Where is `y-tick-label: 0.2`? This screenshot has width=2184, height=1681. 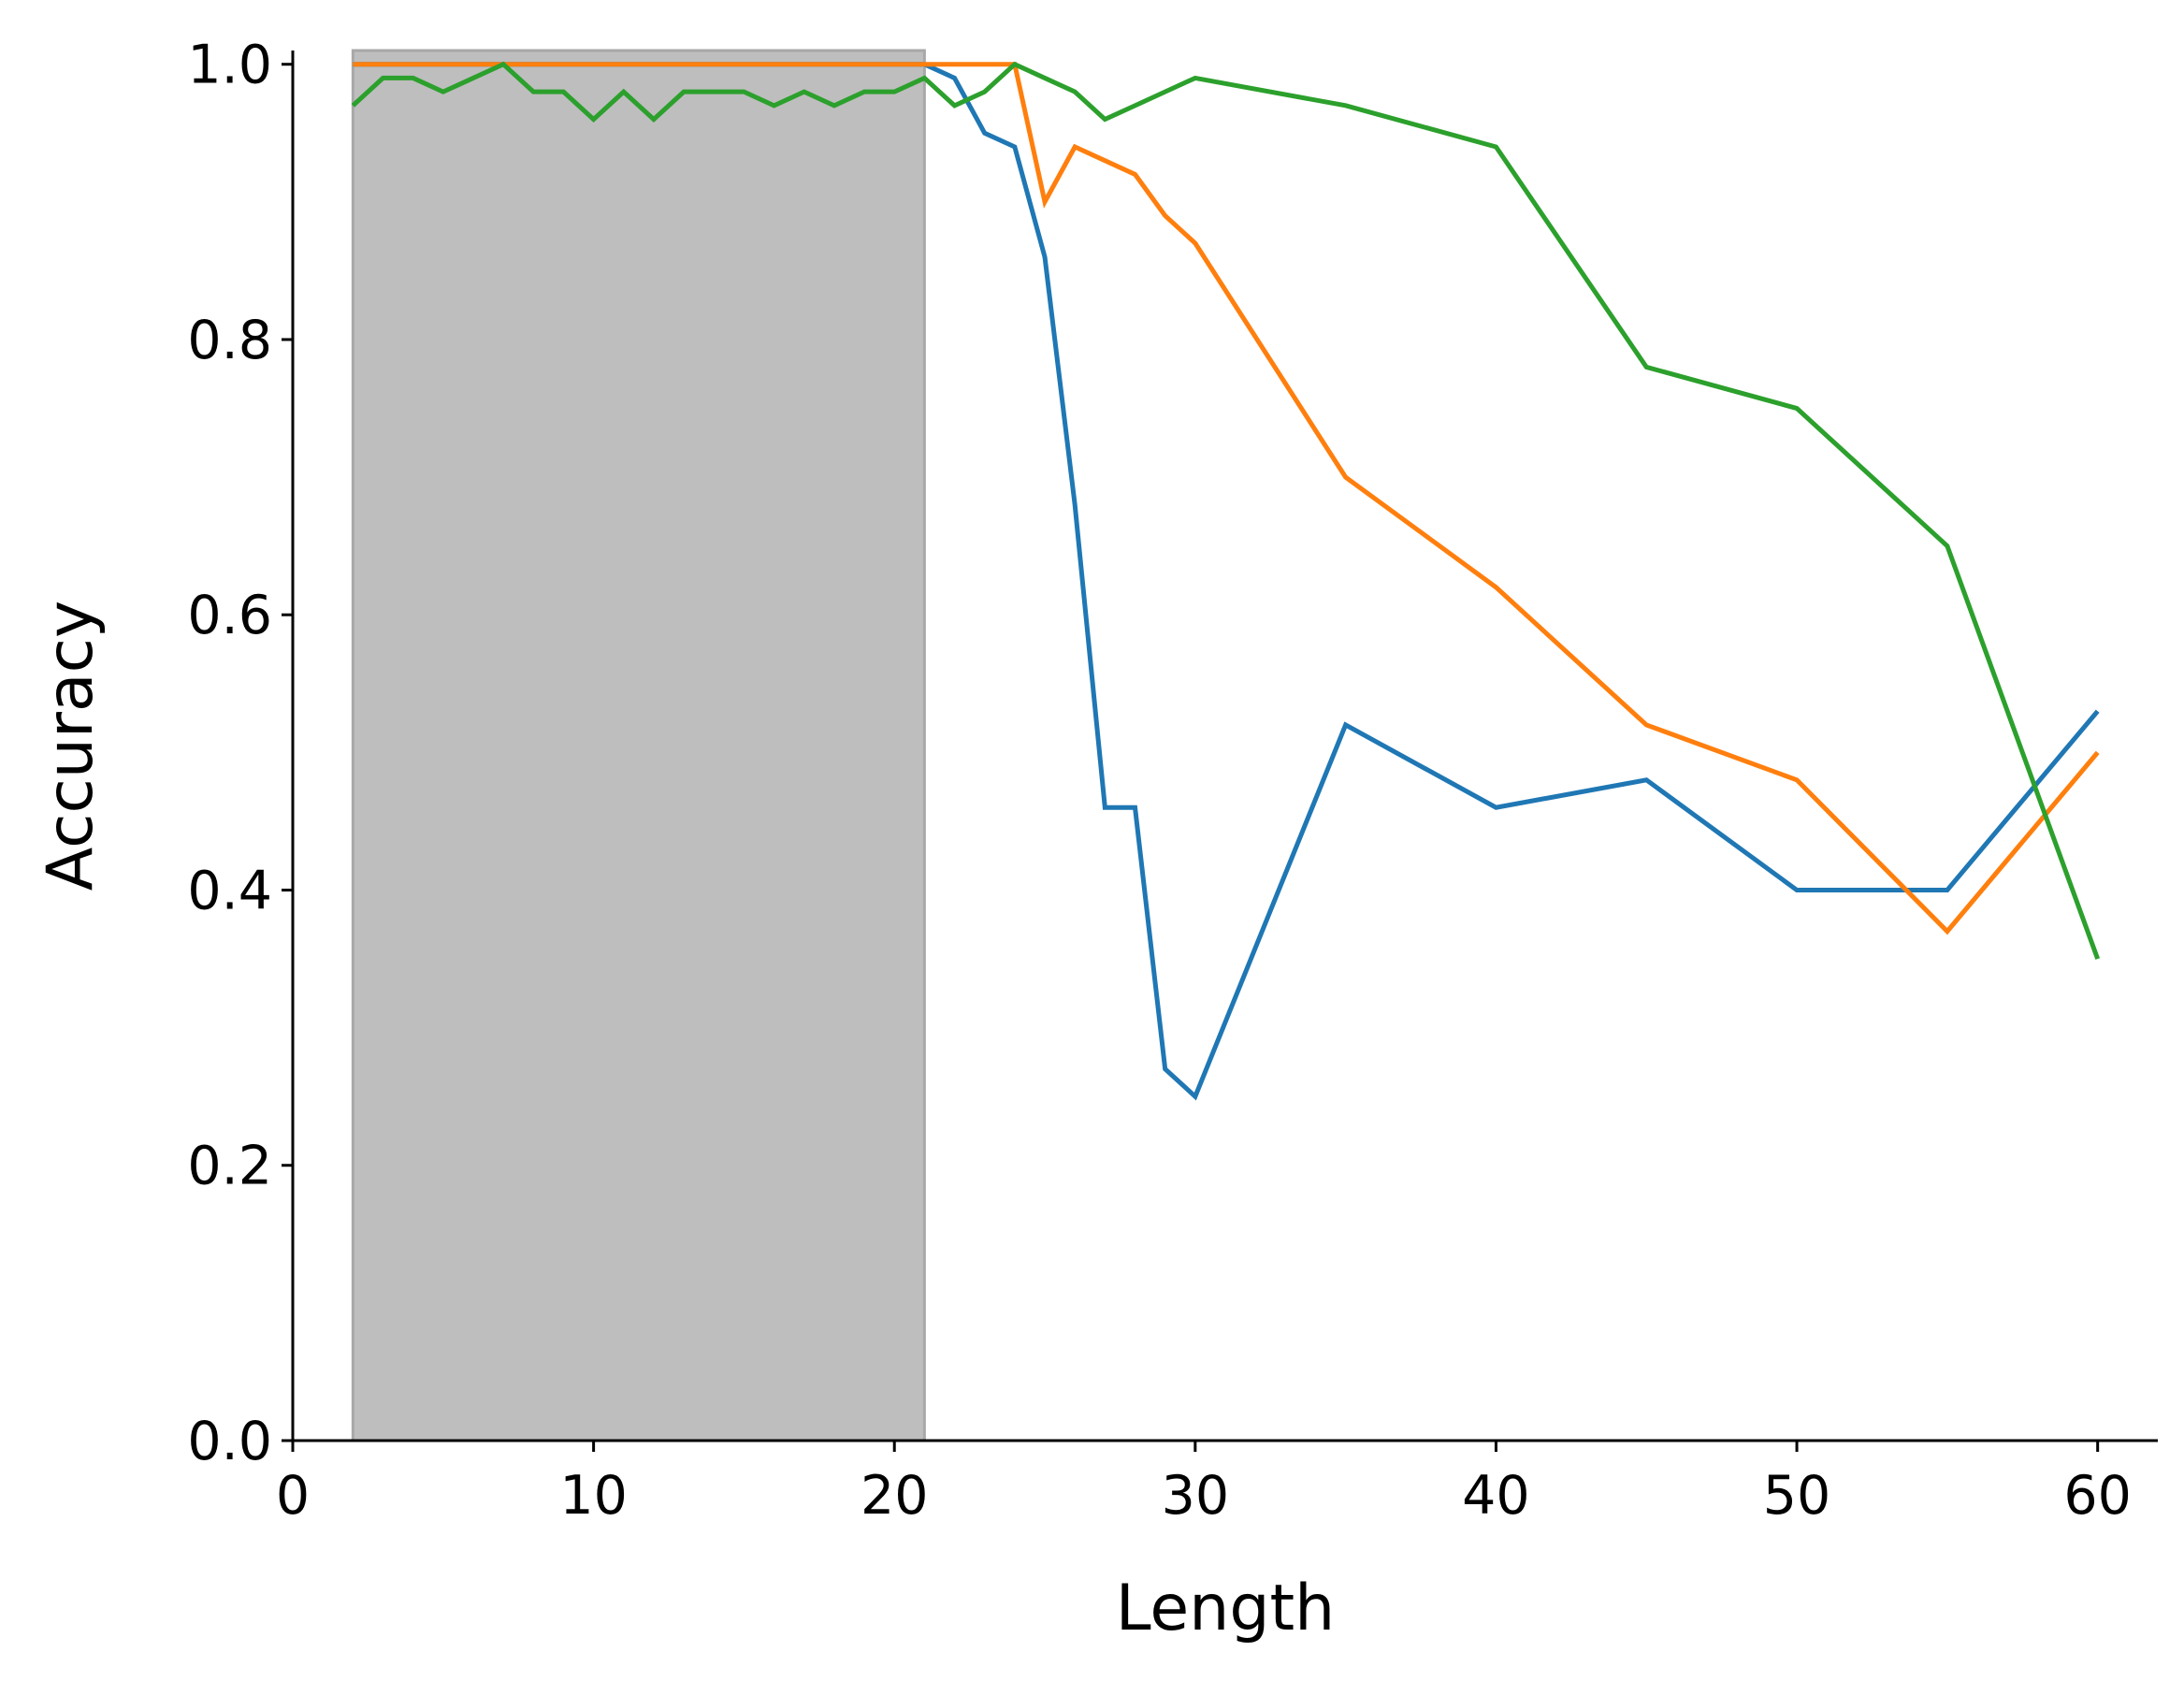 y-tick-label: 0.2 is located at coordinates (229, 1166).